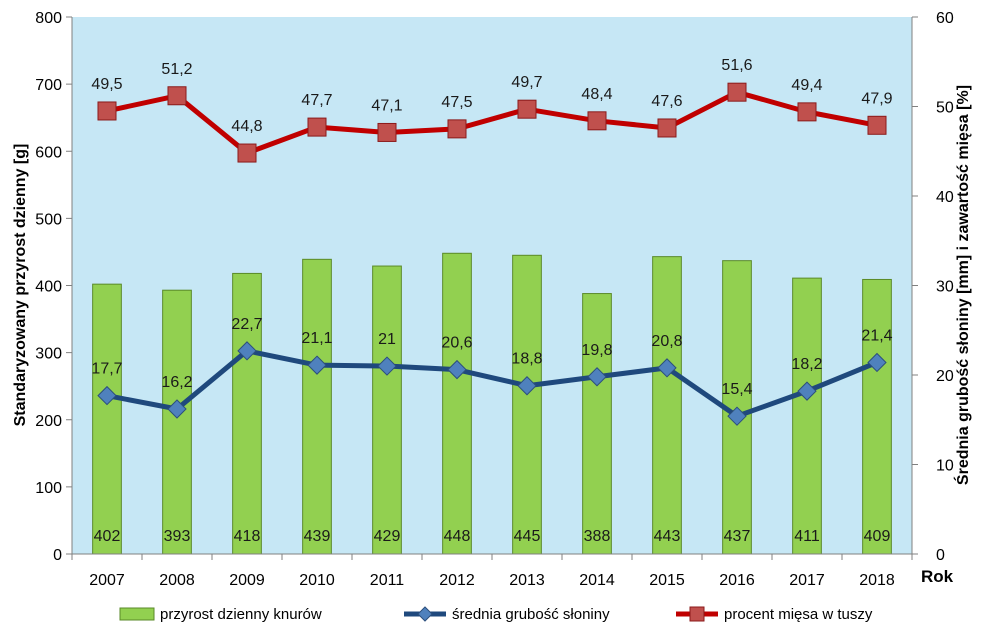 The height and width of the screenshot is (639, 983). I want to click on left-axis-title: Standaryzowany przyrost dzienny [g], so click(20, 285).